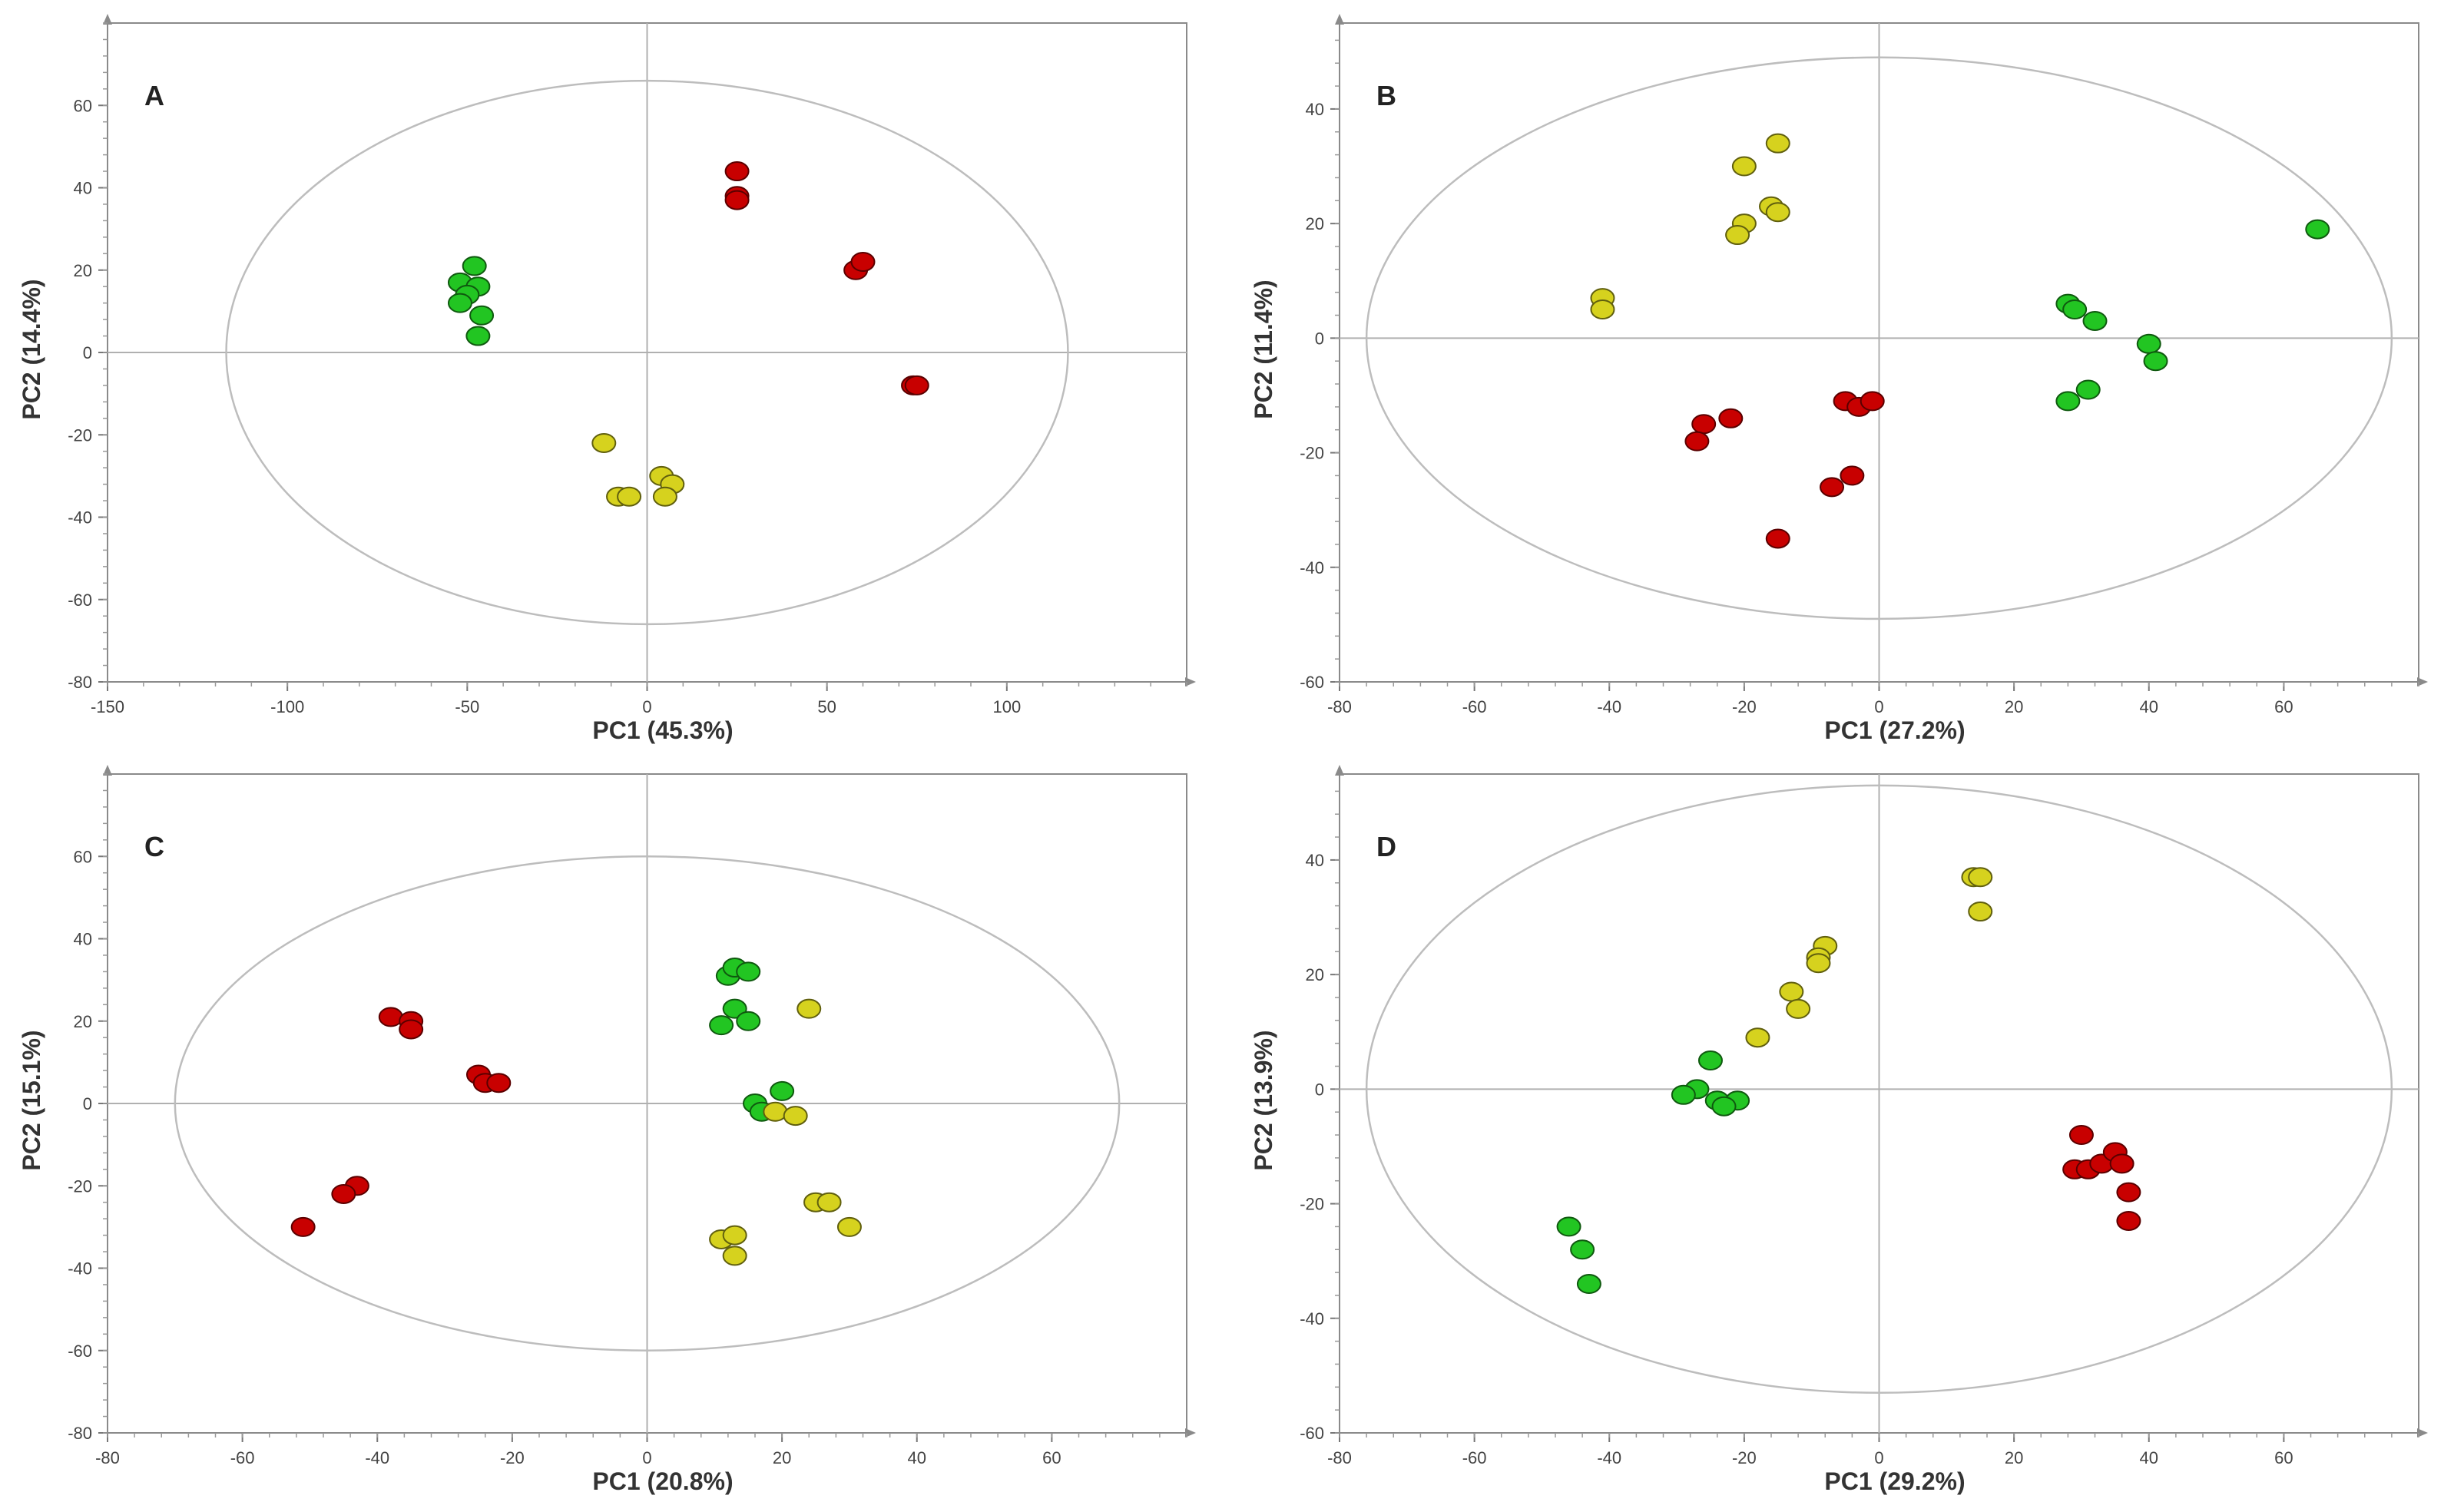  Describe the element at coordinates (2149, 707) in the screenshot. I see `x-tick-label-b: 40` at that location.